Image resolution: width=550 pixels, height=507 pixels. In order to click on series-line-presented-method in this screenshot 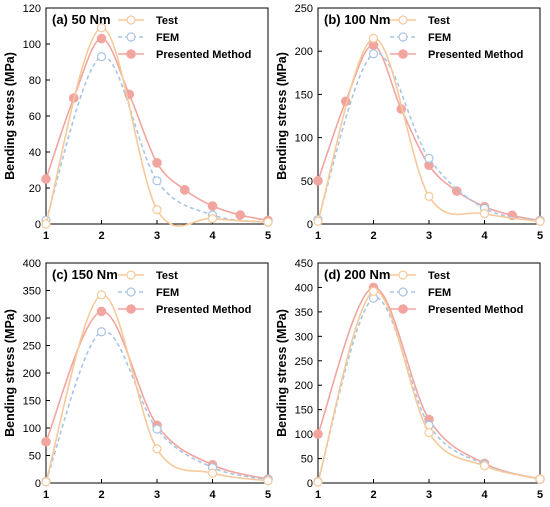, I will do `click(157, 395)`.